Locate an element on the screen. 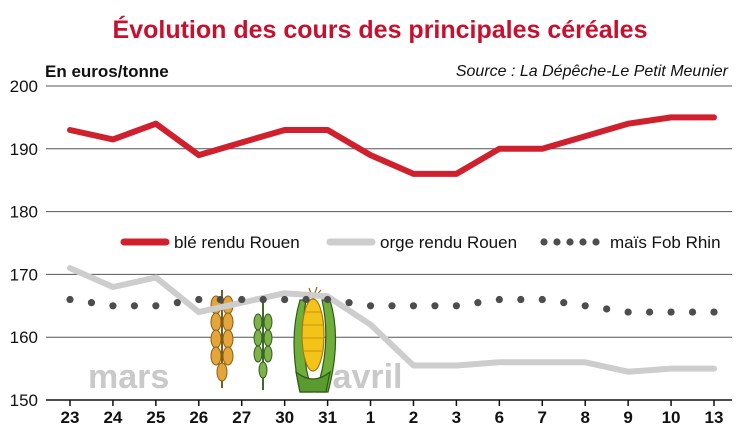 This screenshot has width=747, height=438. source-note: Source : La Dépêche-Le Petit Meunier is located at coordinates (592, 71).